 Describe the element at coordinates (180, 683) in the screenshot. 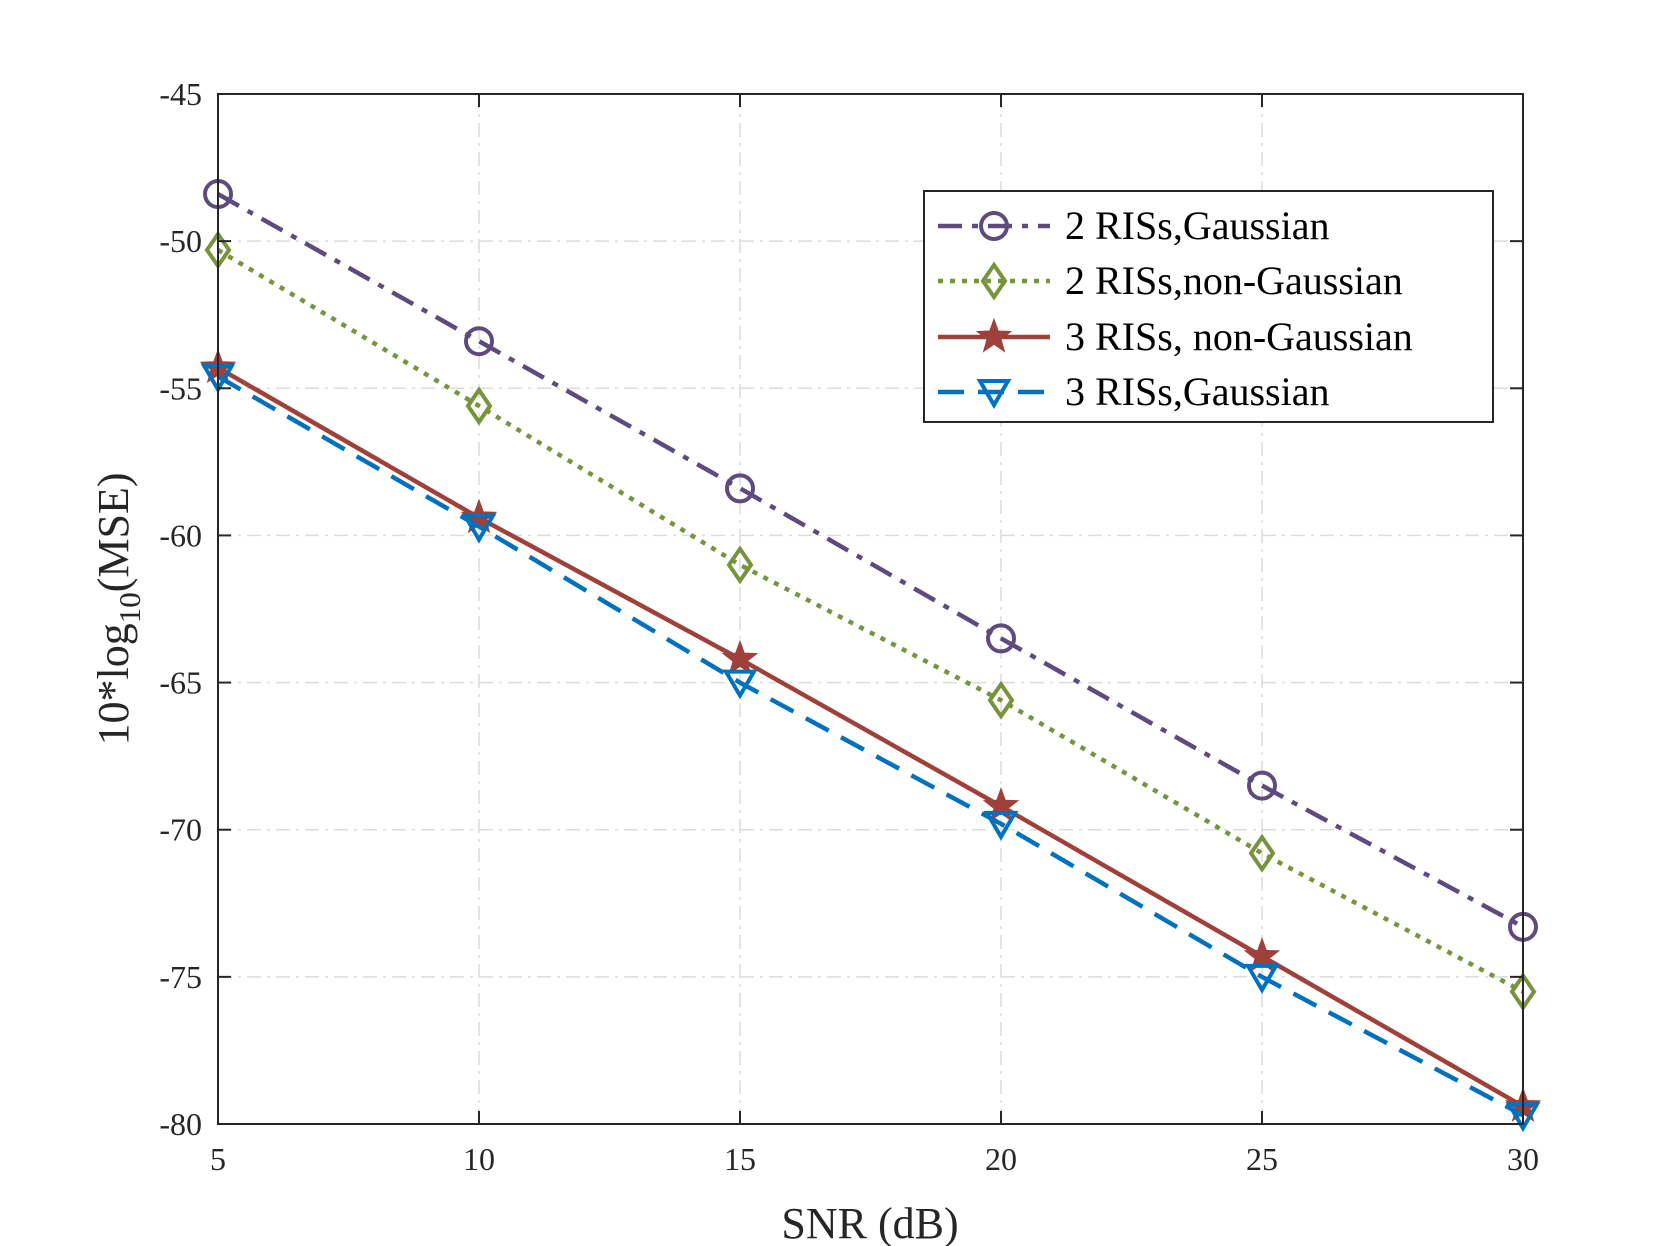

I see `y-tick-label: -65` at that location.